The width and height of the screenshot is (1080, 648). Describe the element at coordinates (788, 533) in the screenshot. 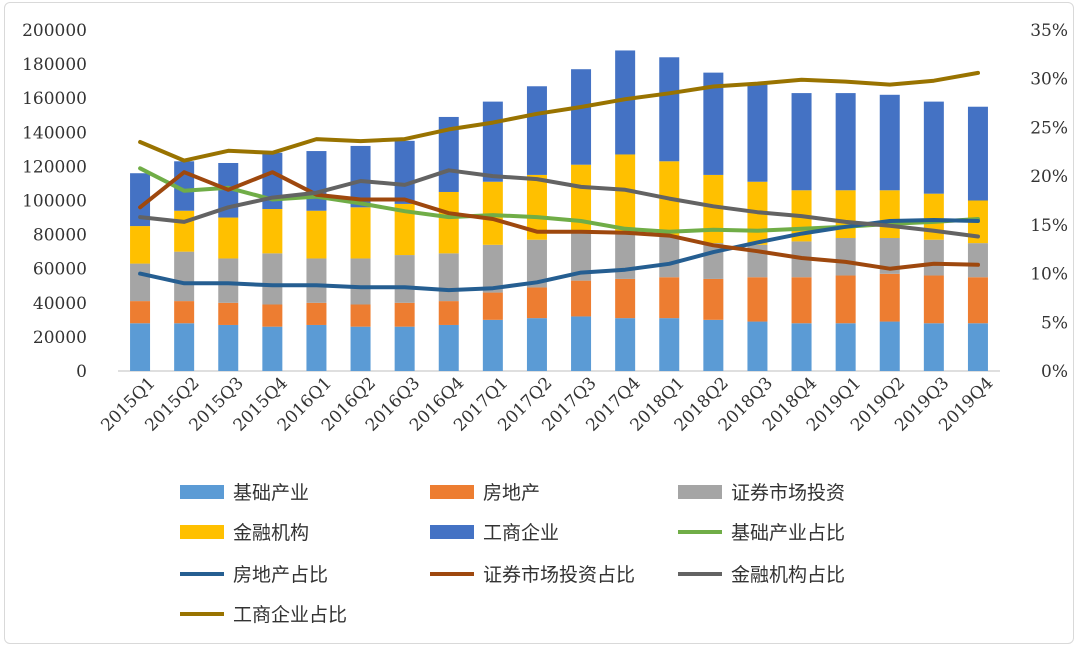

I see `legend-label: 基础产业占比` at that location.